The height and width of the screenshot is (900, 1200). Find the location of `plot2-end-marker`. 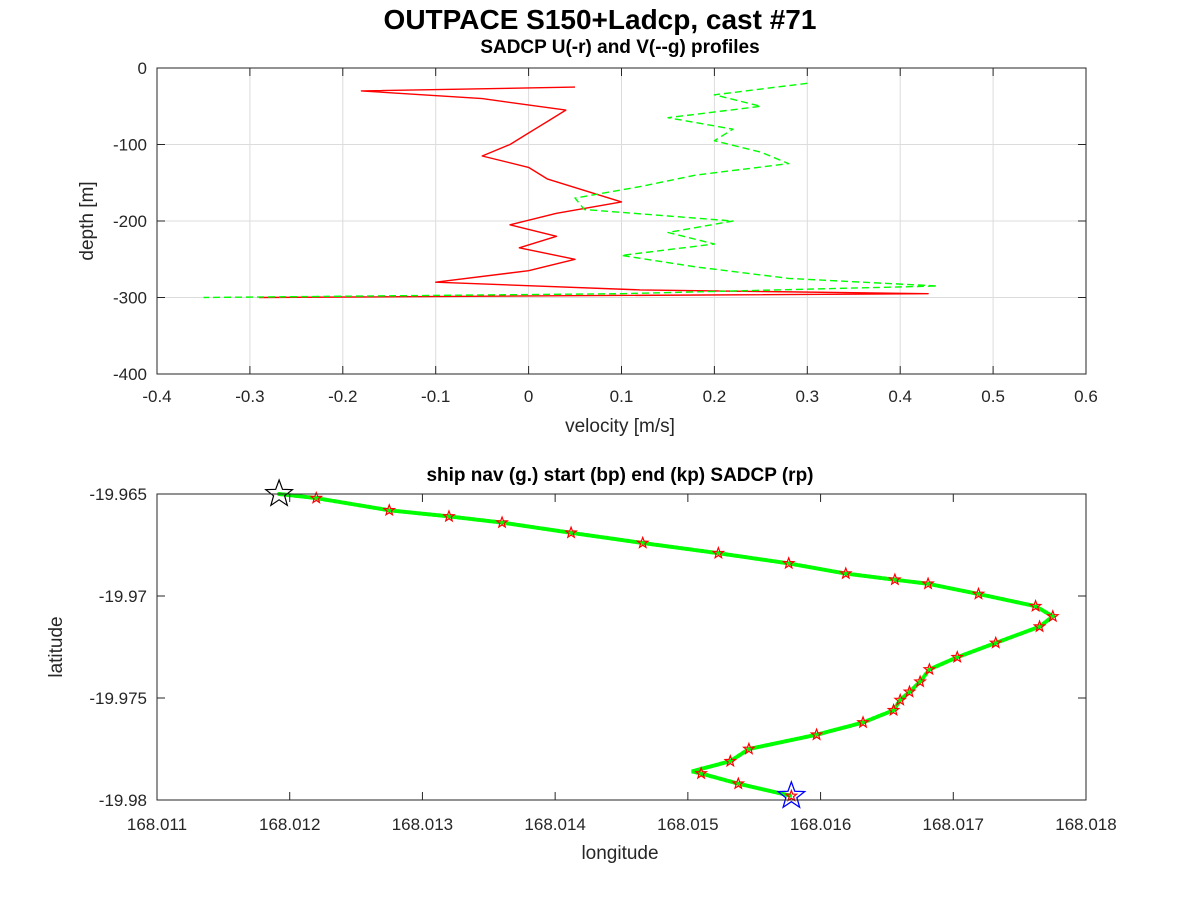

plot2-end-marker is located at coordinates (279, 492).